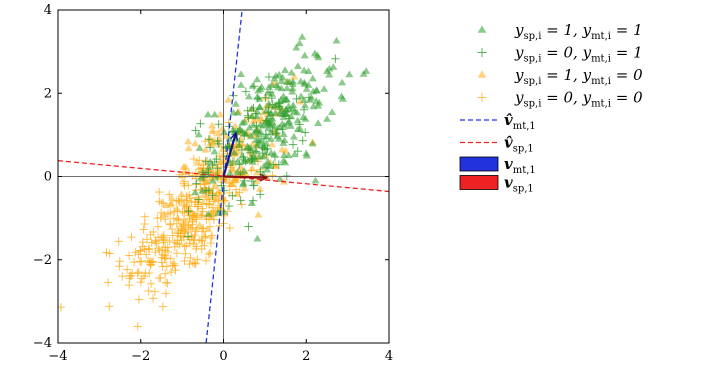  Describe the element at coordinates (306, 356) in the screenshot. I see `x-tick-label: 2` at that location.